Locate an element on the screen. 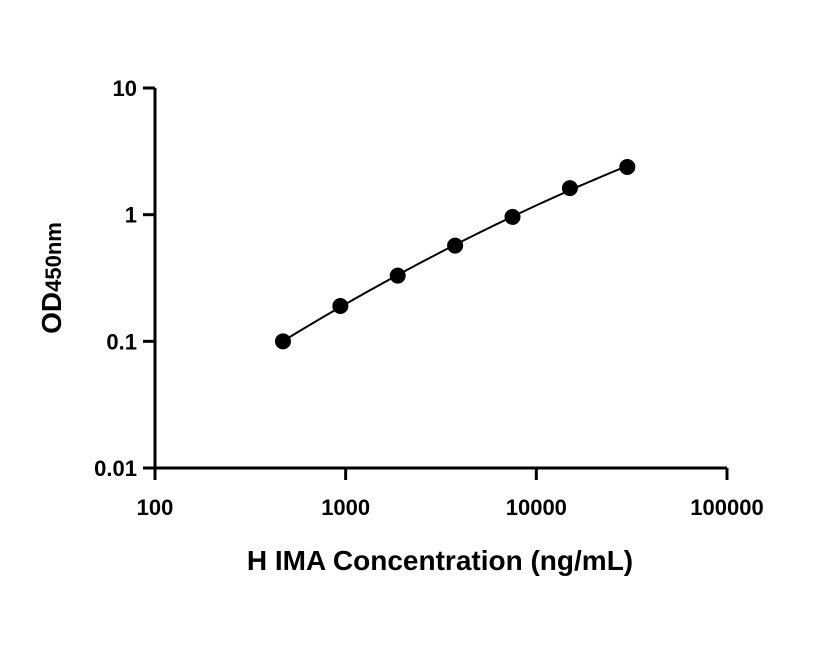  x-tick-label: 10000 is located at coordinates (536, 507).